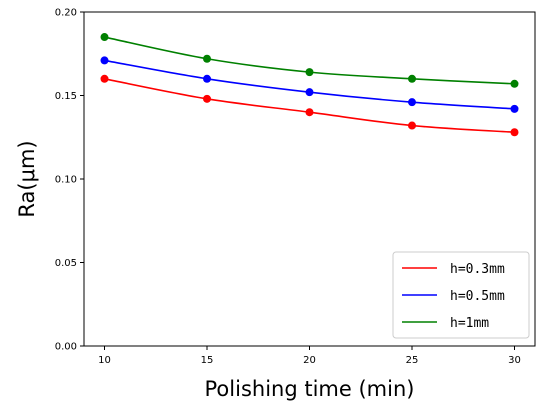 The height and width of the screenshot is (406, 550). Describe the element at coordinates (412, 360) in the screenshot. I see `x-tick-label: 25` at that location.